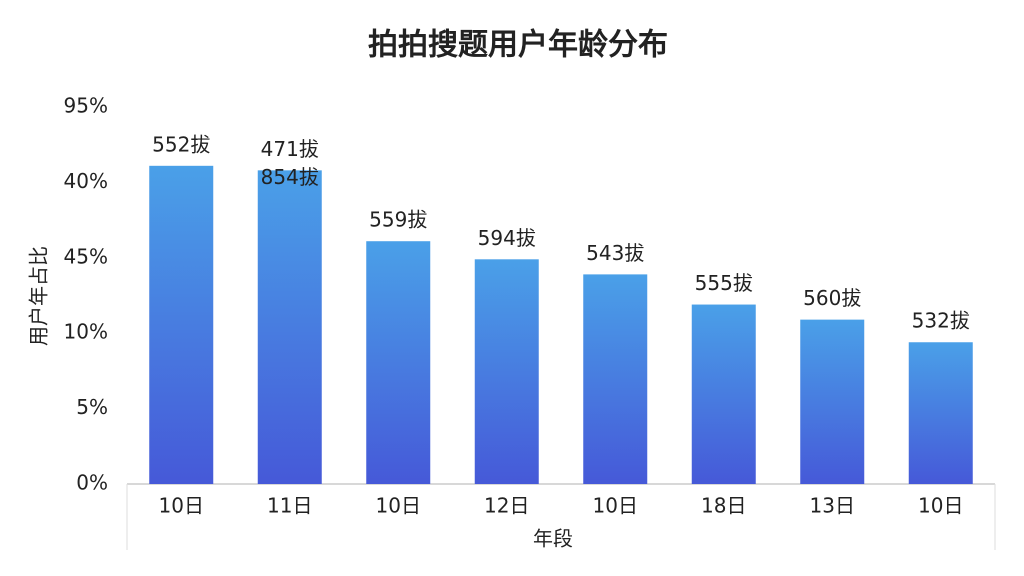  I want to click on y-axis-label: 用户年占比, so click(39, 296).